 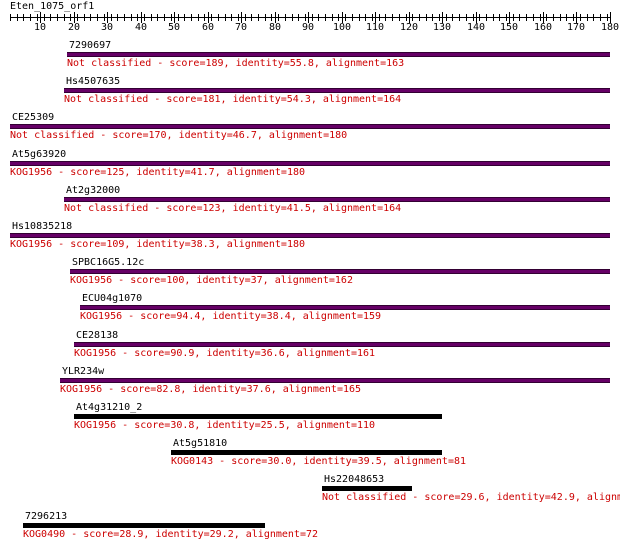 I want to click on axis-tick-label: 60, so click(x=208, y=27).